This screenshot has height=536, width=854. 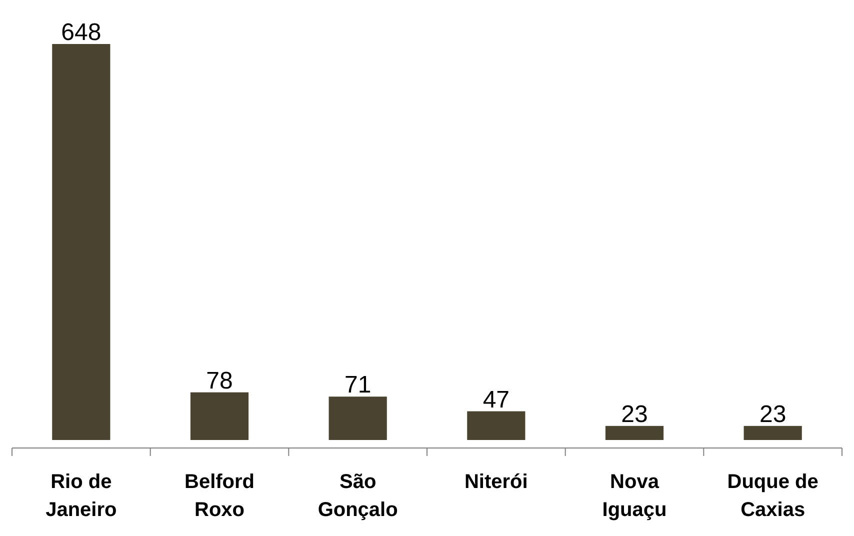 What do you see at coordinates (772, 496) in the screenshot?
I see `x-tick-label: Duque de Caxias` at bounding box center [772, 496].